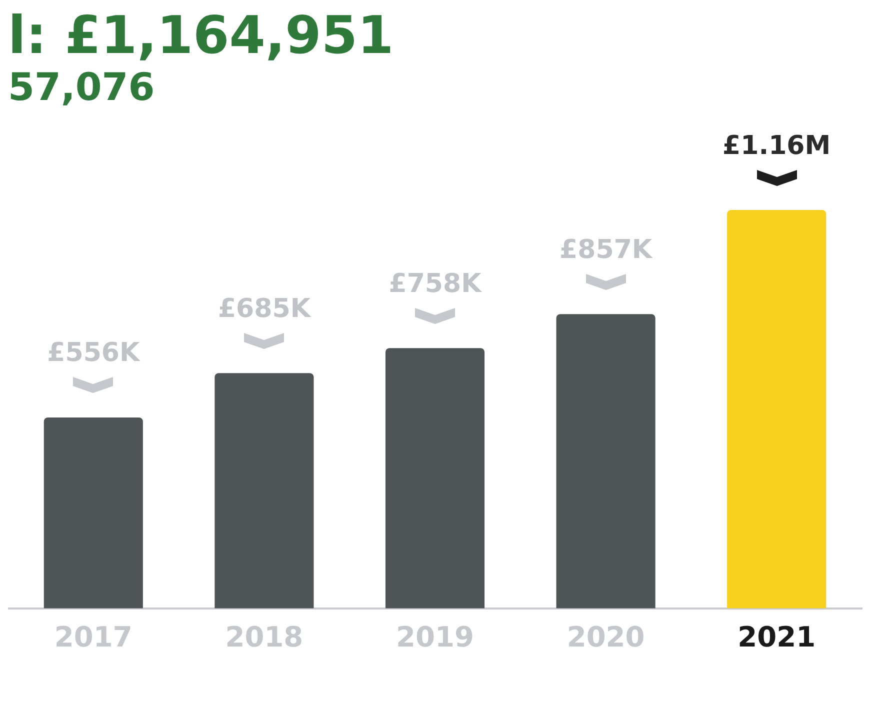 Image resolution: width=874 pixels, height=719 pixels. Describe the element at coordinates (606, 249) in the screenshot. I see `data-label: £857K` at that location.